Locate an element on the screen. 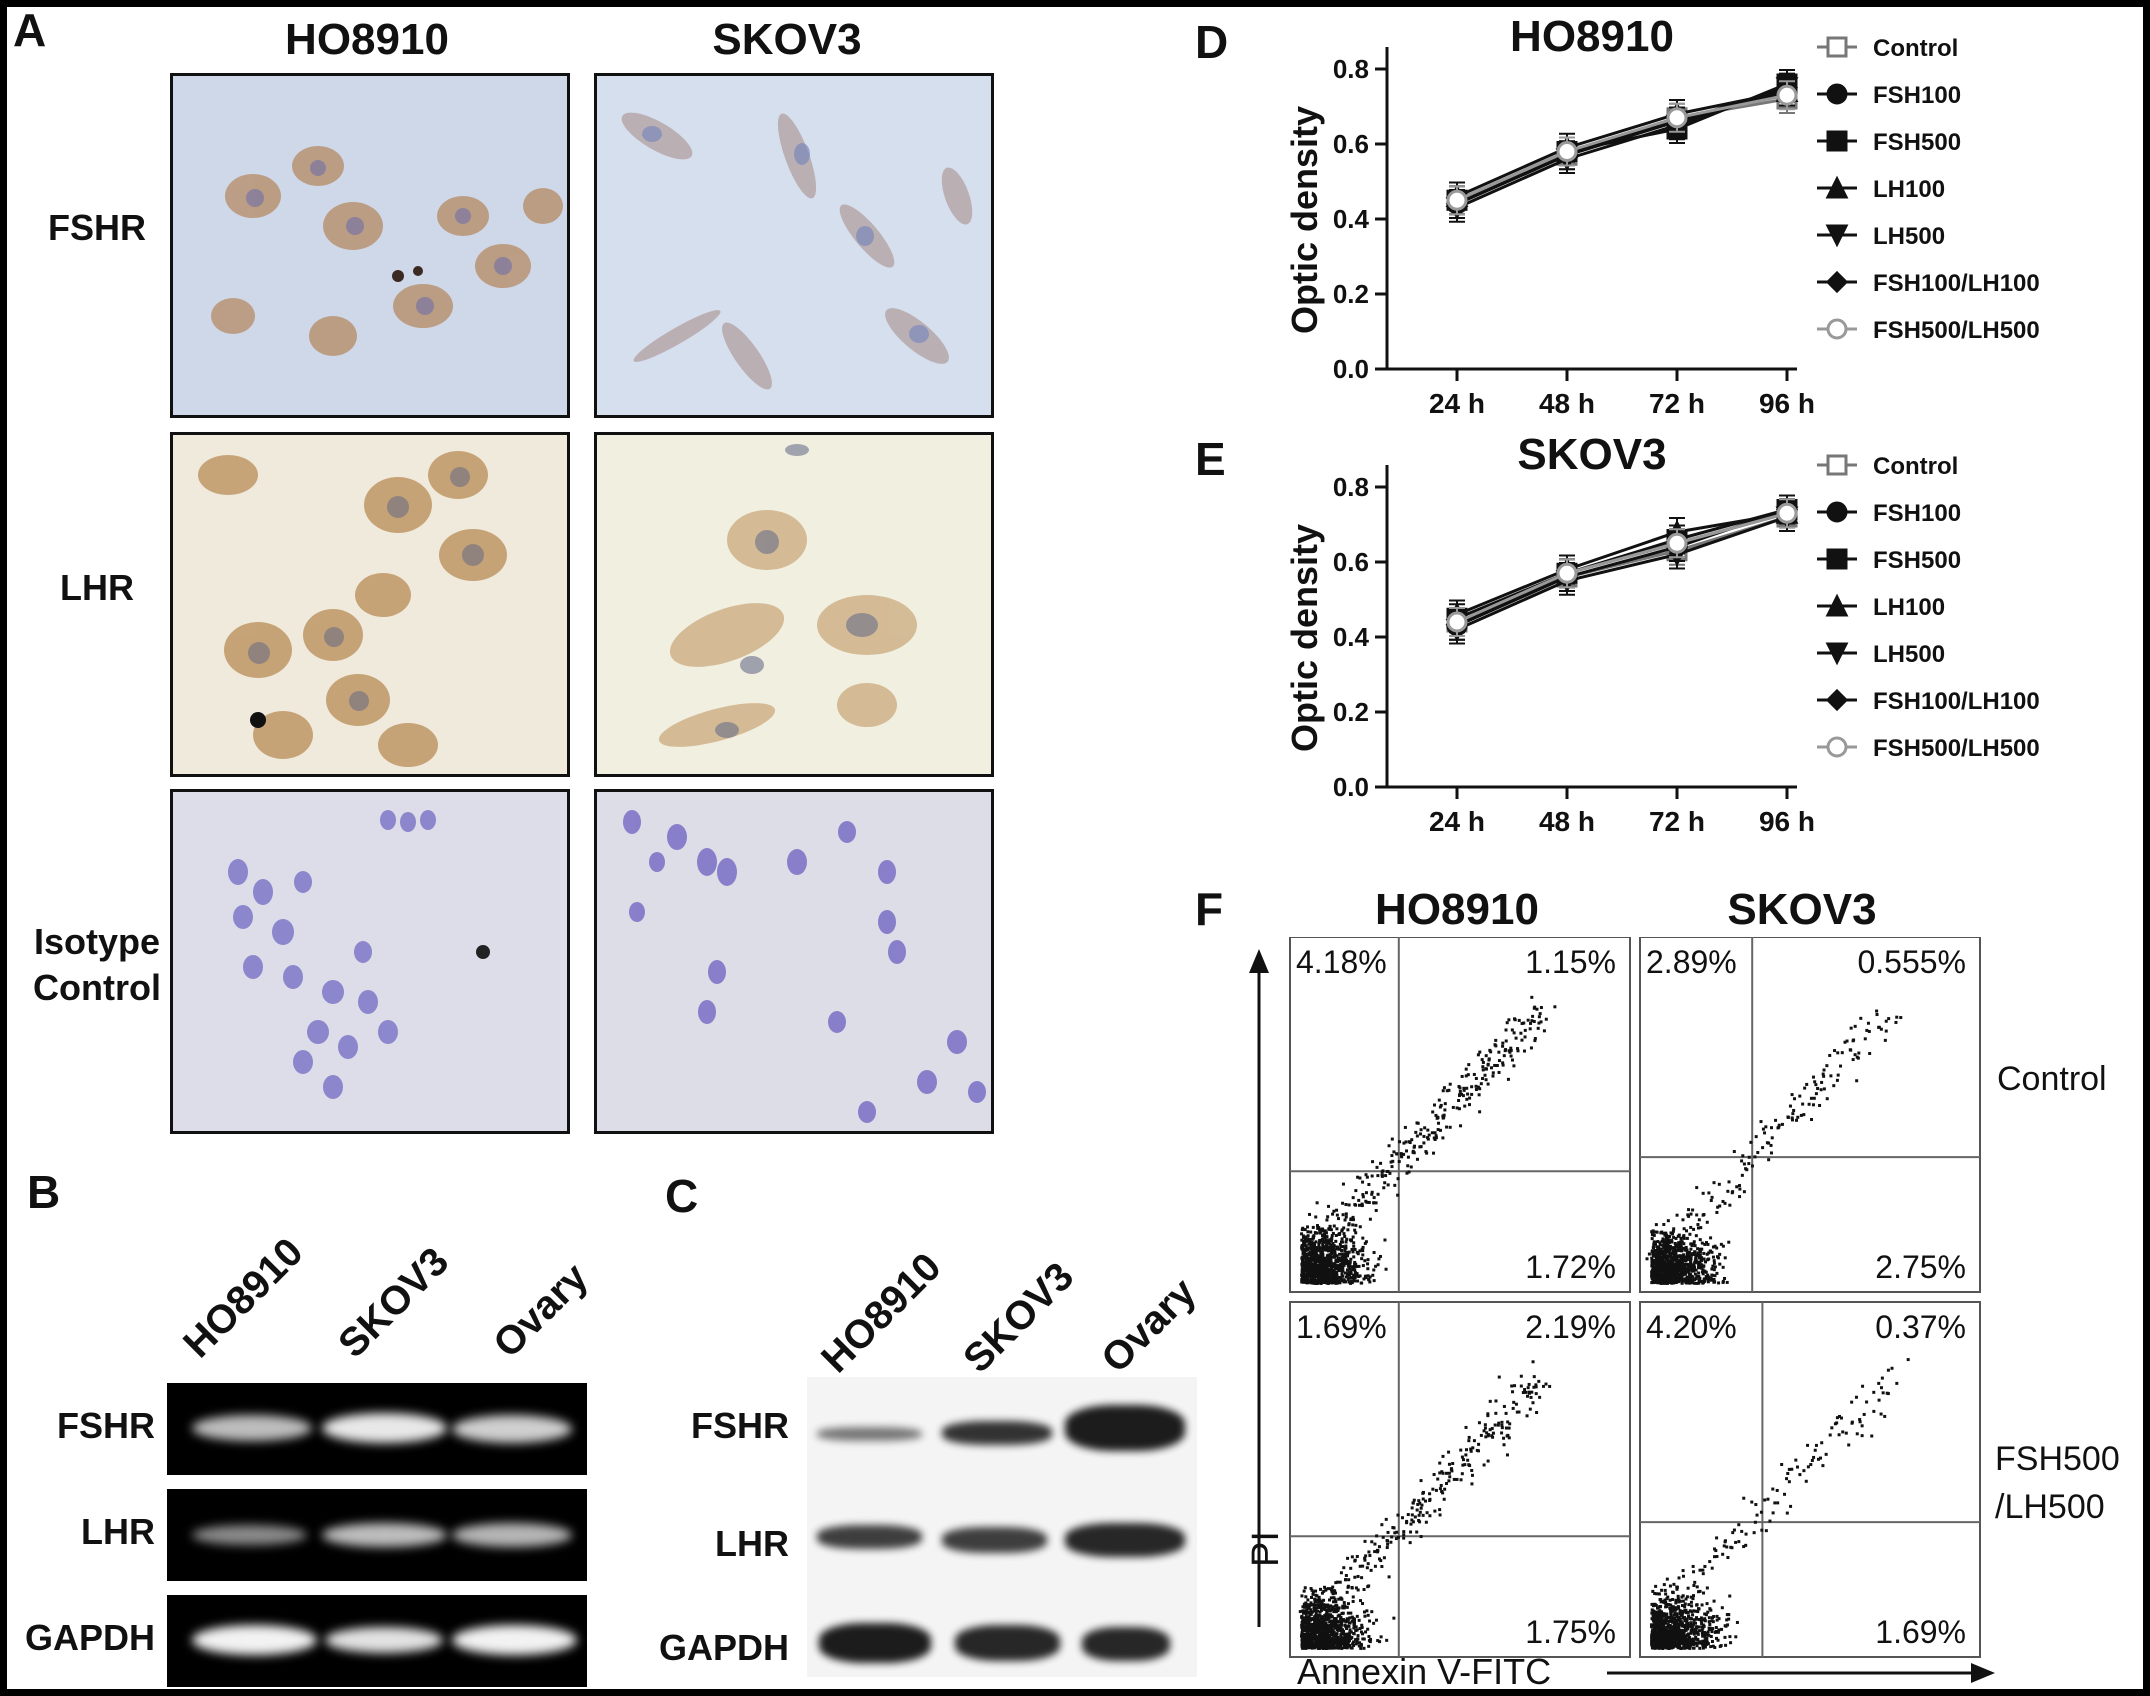 Image resolution: width=2150 pixels, height=1696 pixels. flow-plot-3: 1.69% 2.19%1.75% is located at coordinates (1460, 1479).